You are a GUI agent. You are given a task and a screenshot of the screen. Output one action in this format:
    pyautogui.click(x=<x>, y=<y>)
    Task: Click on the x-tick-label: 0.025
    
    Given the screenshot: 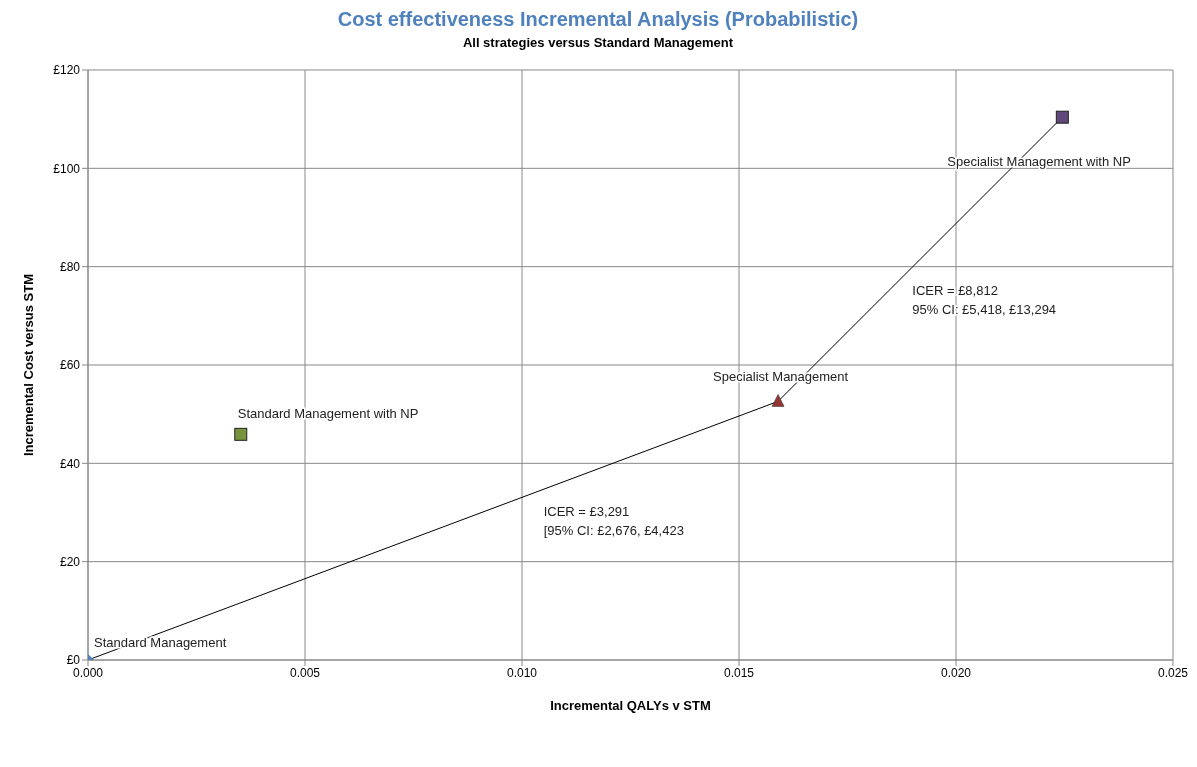 What is the action you would take?
    pyautogui.click(x=1173, y=672)
    